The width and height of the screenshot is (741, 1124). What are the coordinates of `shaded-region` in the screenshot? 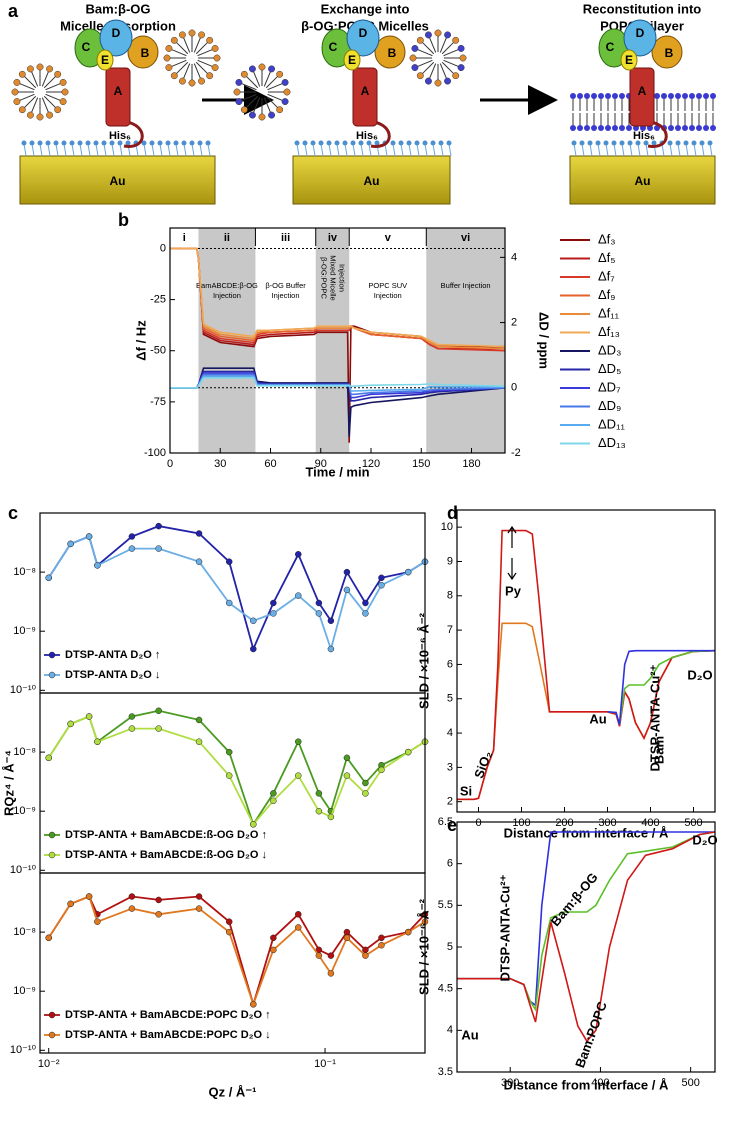 It's located at (332, 340).